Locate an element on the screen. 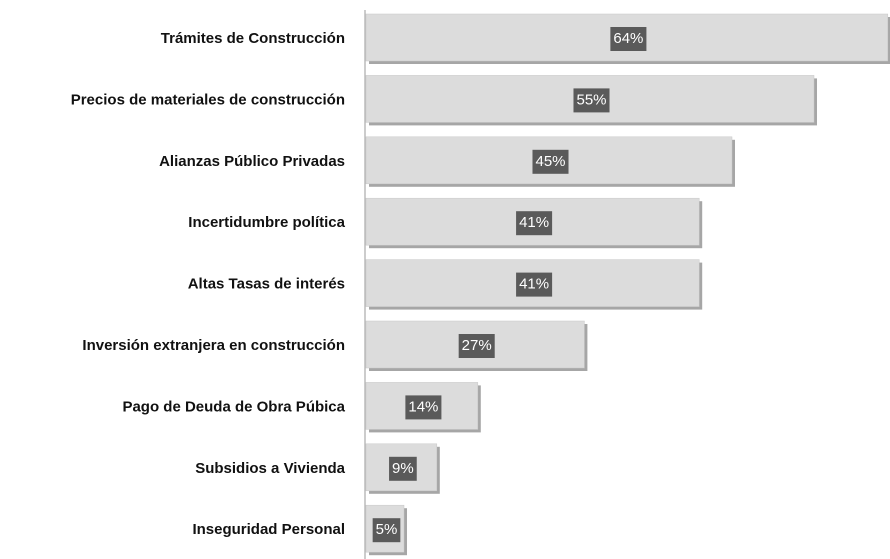  bar is located at coordinates (422, 406).